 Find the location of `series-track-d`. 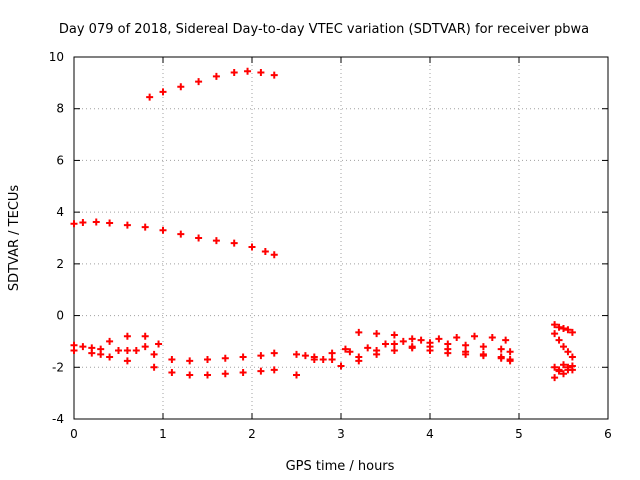

series-track-d is located at coordinates (187, 364).